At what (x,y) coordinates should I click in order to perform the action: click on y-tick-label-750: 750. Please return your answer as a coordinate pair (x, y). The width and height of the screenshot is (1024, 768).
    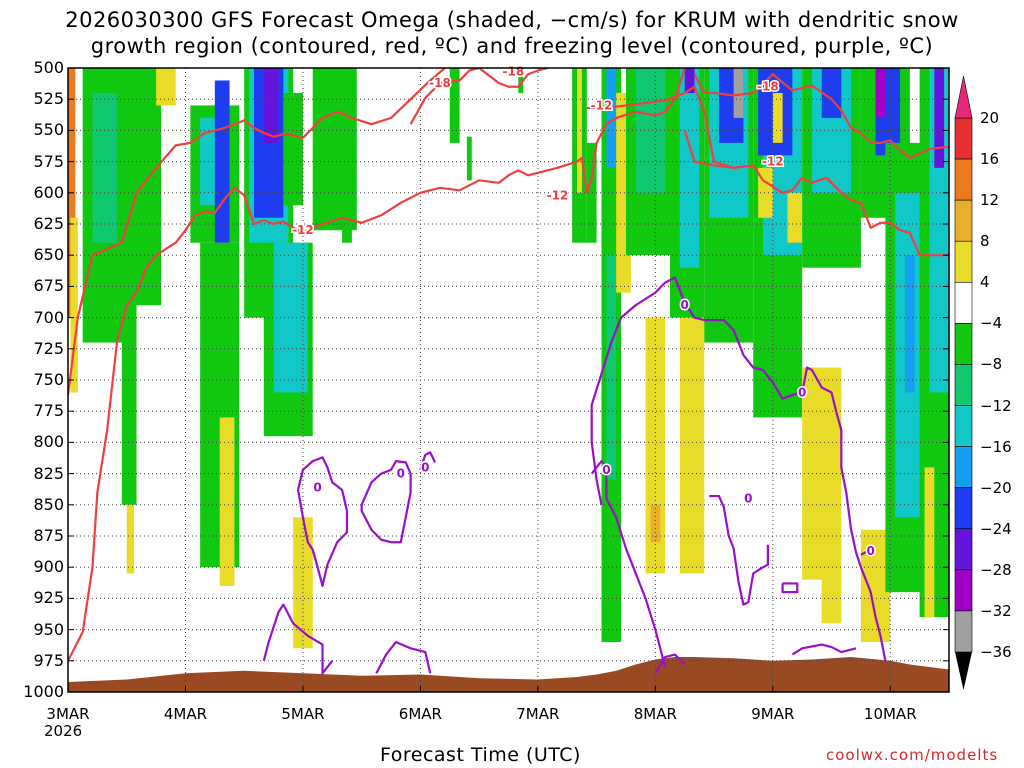
    Looking at the image, I should click on (48, 379).